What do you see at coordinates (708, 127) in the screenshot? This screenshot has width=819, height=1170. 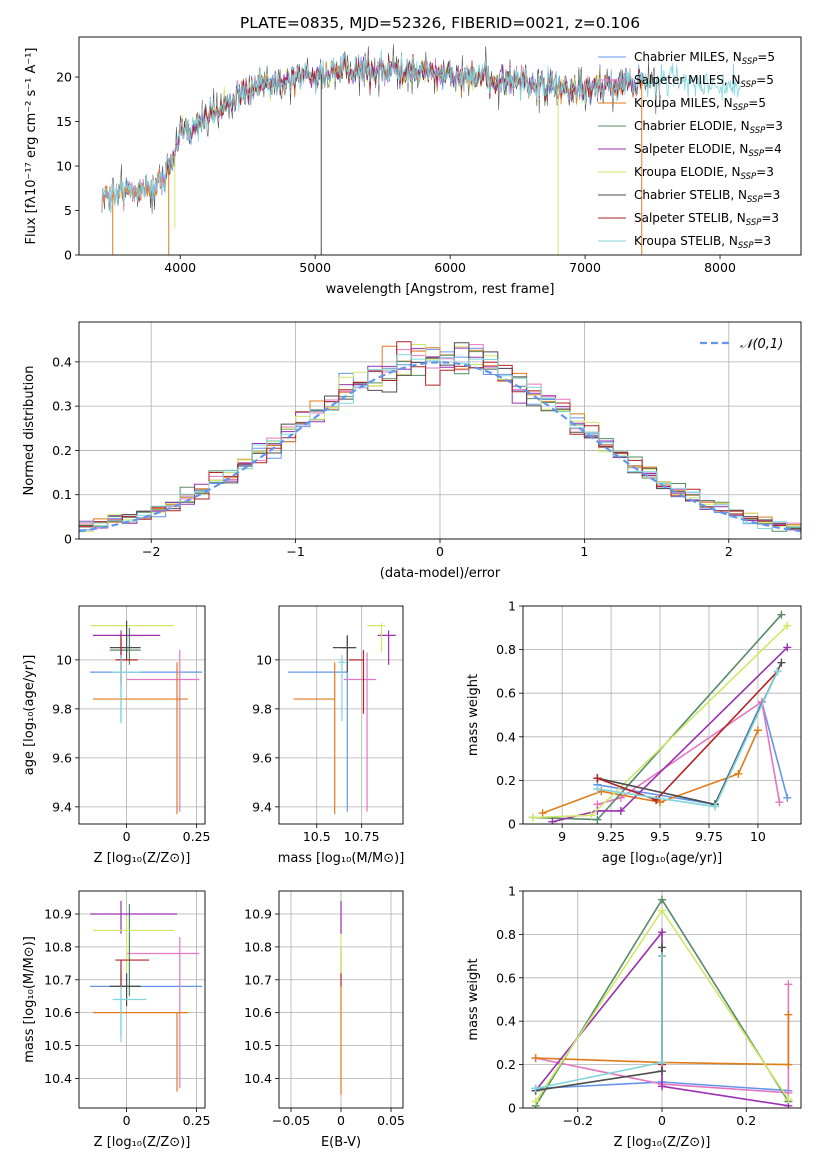 I see `legend-label: Chabrier ELODIE, NSSP=3` at bounding box center [708, 127].